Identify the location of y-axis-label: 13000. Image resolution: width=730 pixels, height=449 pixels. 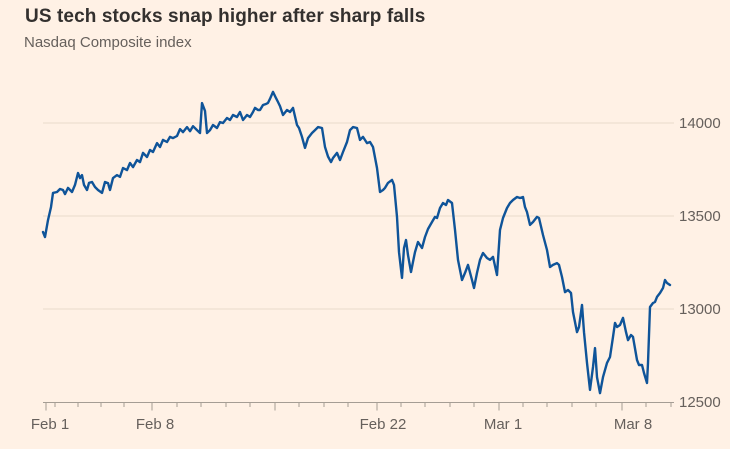
(700, 309).